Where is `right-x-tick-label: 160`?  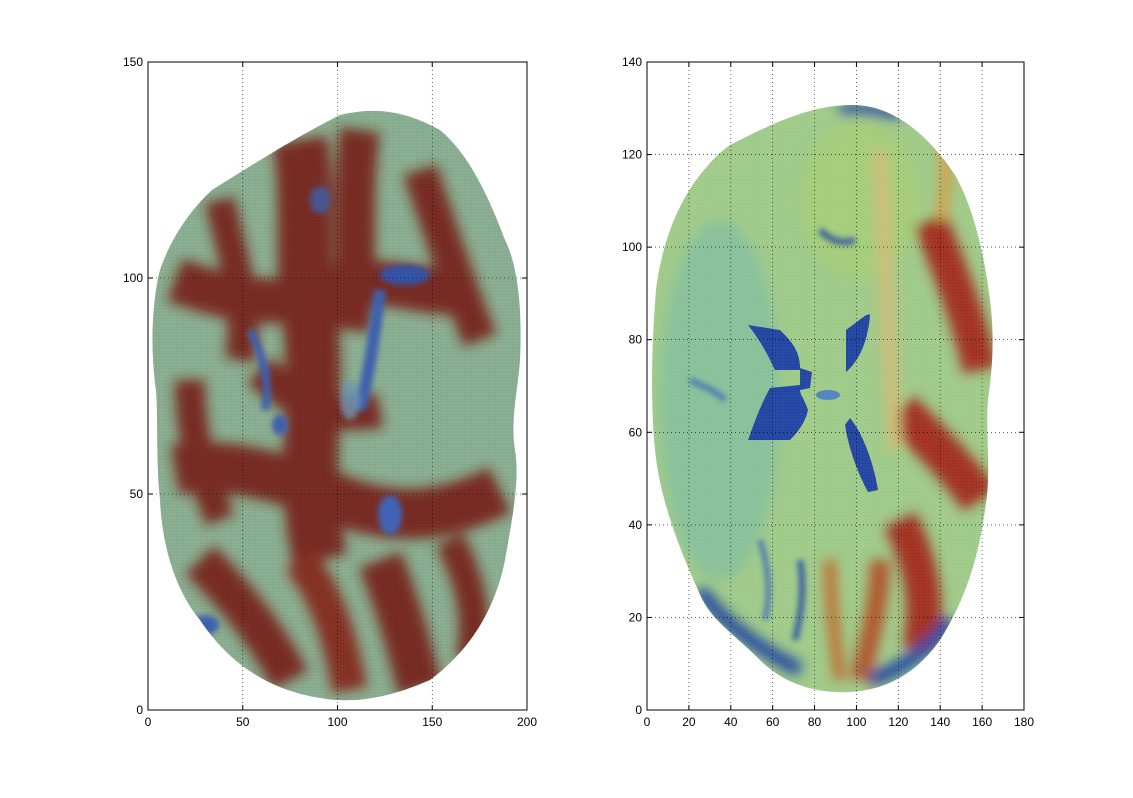 right-x-tick-label: 160 is located at coordinates (982, 722).